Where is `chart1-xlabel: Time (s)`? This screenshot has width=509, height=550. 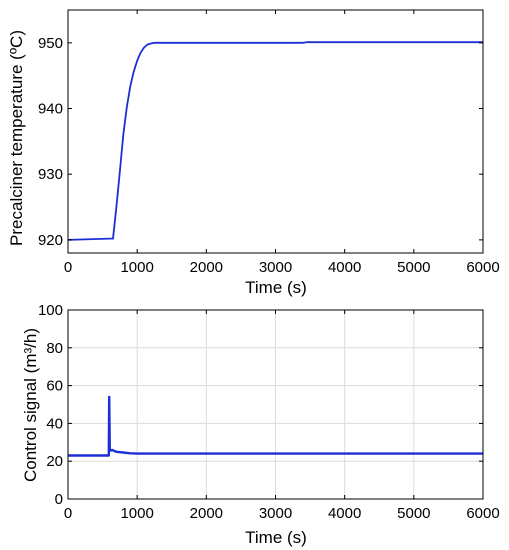 chart1-xlabel: Time (s) is located at coordinates (276, 537).